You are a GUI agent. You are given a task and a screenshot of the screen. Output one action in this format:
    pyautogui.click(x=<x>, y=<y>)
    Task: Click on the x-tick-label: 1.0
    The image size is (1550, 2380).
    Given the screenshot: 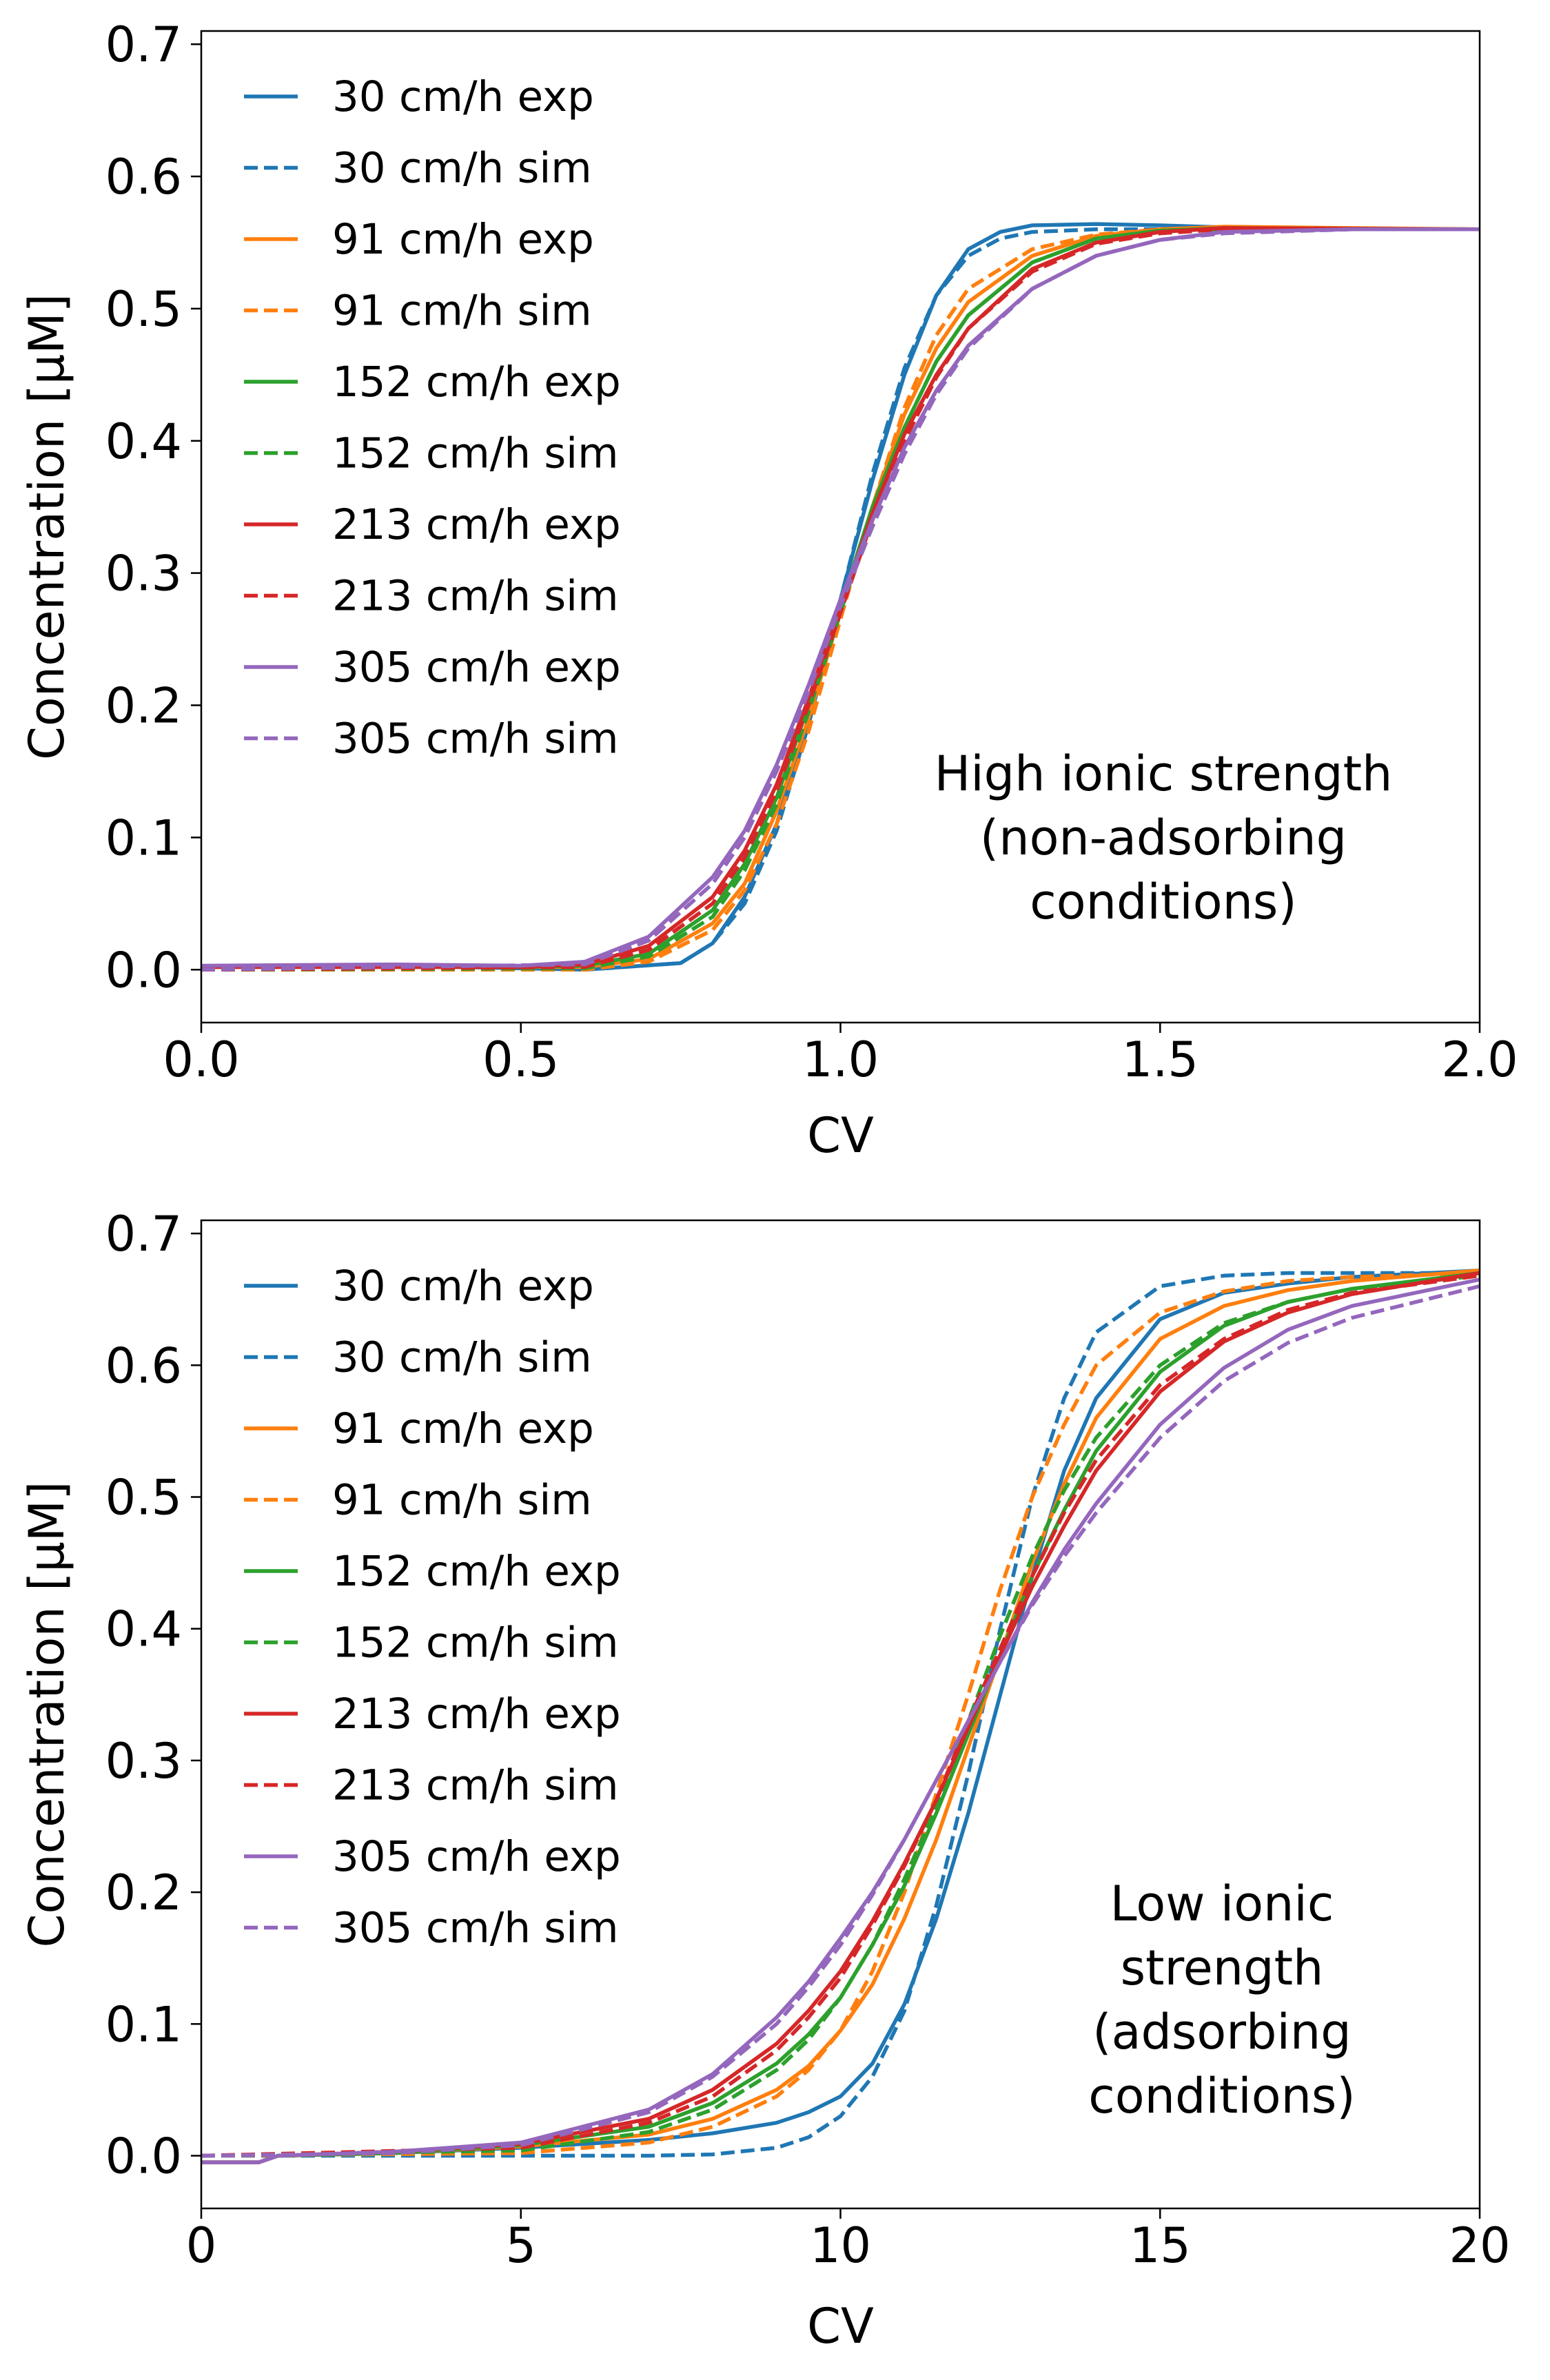 What is the action you would take?
    pyautogui.click(x=840, y=1060)
    